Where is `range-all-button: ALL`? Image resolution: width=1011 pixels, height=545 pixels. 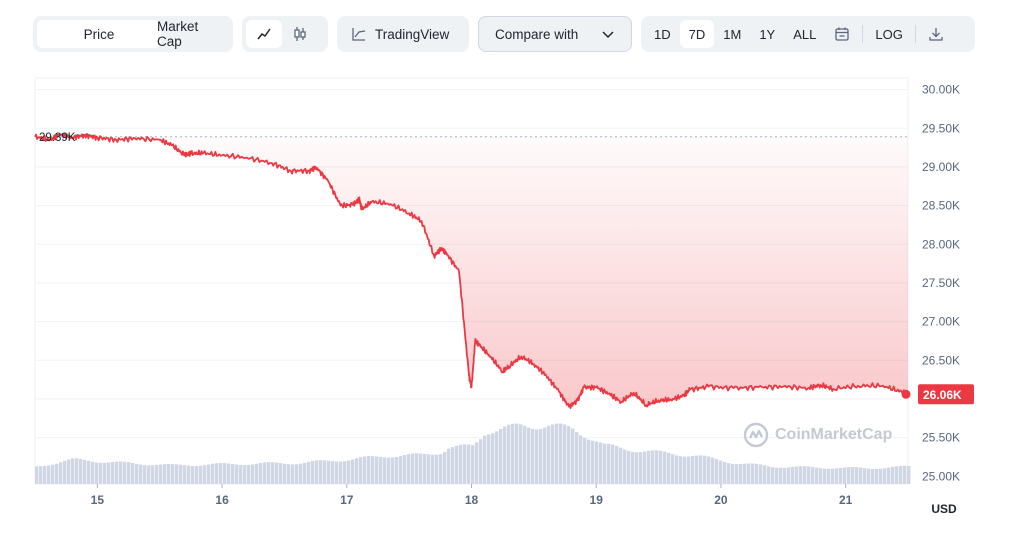 range-all-button: ALL is located at coordinates (805, 34).